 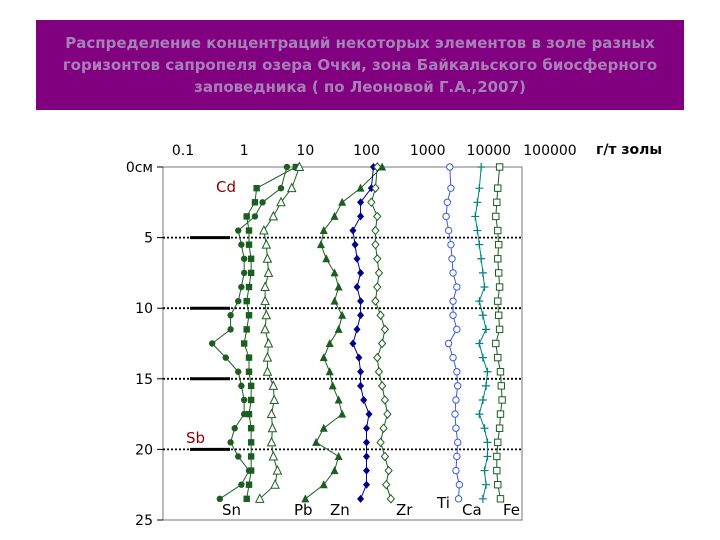 I want to click on element-label-sb: Sb, so click(x=195, y=438).